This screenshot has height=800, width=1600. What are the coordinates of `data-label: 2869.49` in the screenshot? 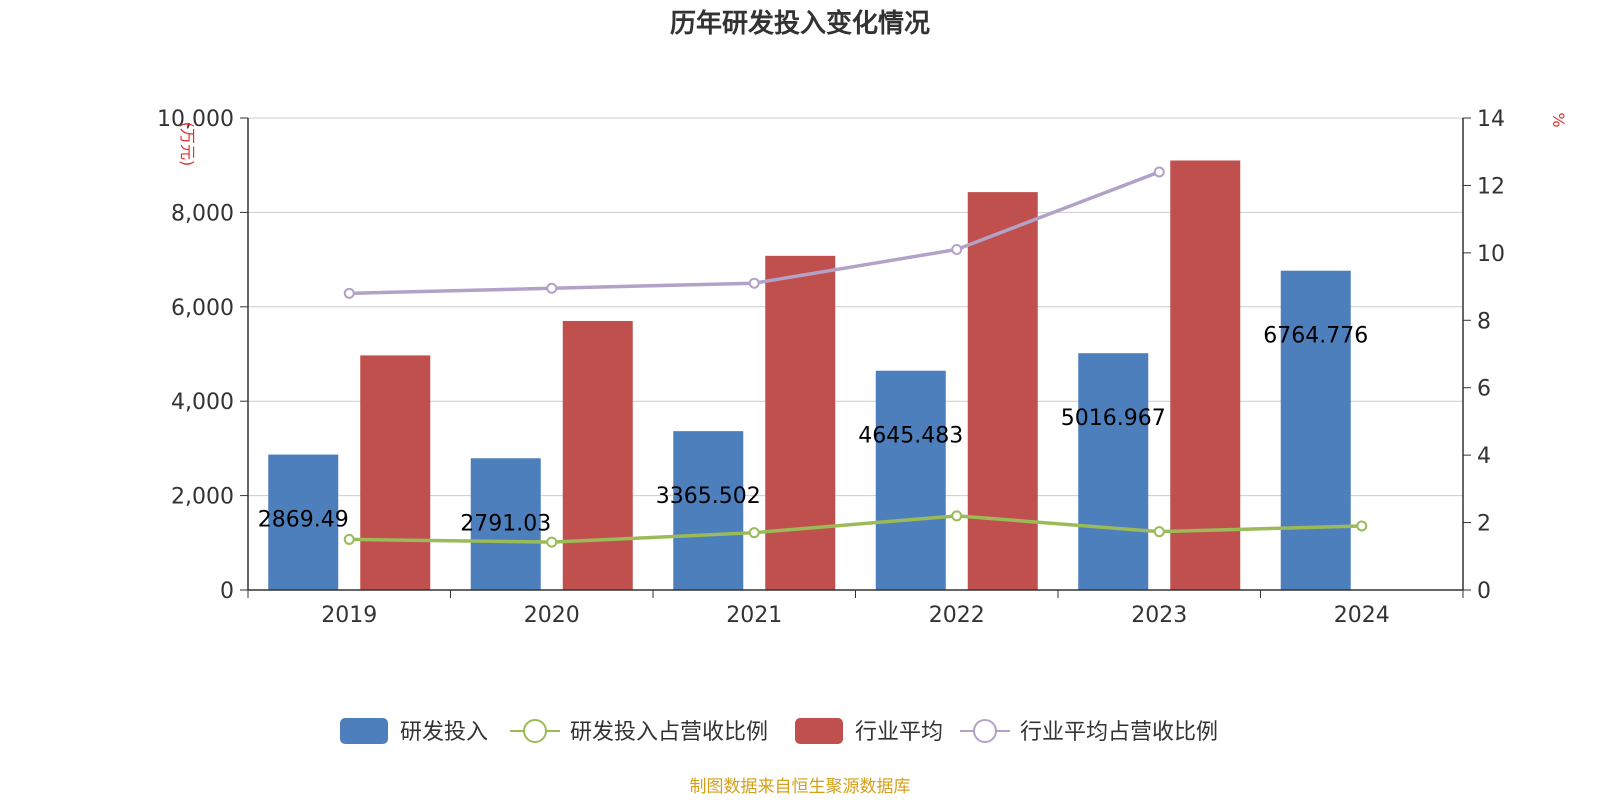 It's located at (303, 520).